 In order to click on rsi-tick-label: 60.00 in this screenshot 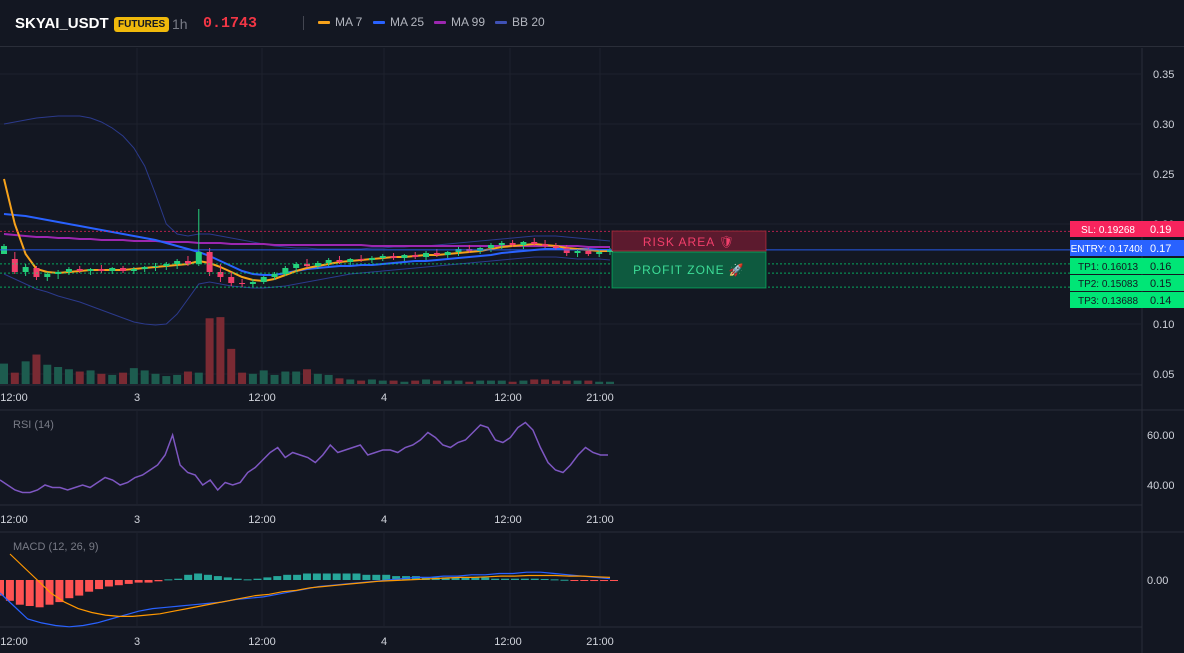, I will do `click(1161, 436)`.